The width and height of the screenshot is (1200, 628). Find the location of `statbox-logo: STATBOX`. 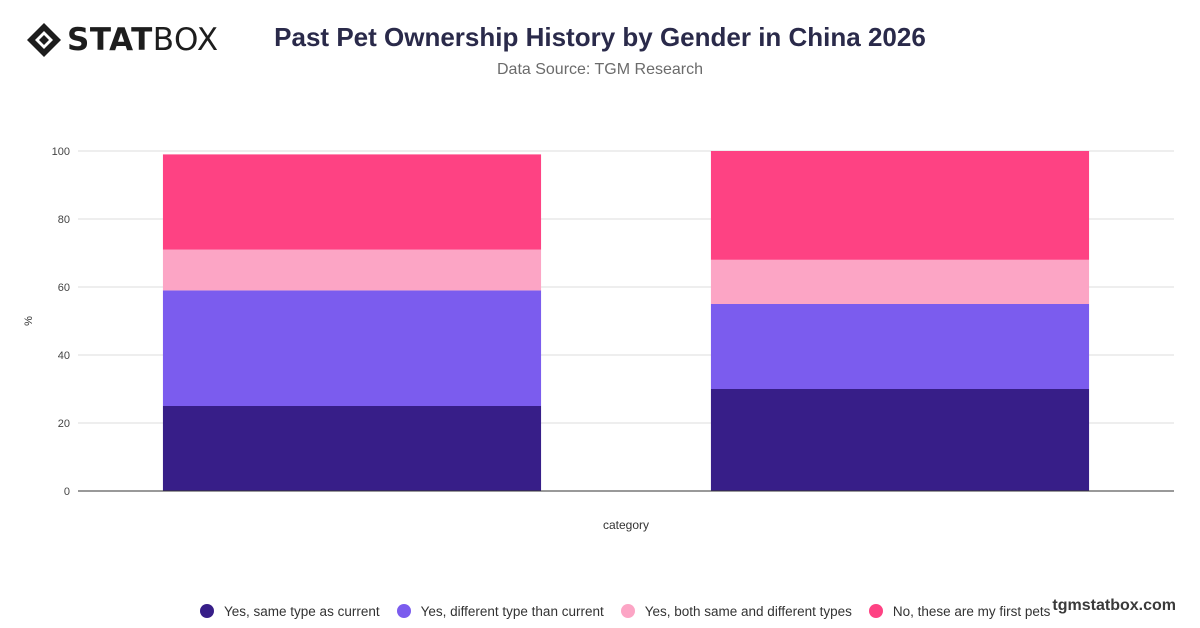

statbox-logo: STATBOX is located at coordinates (122, 40).